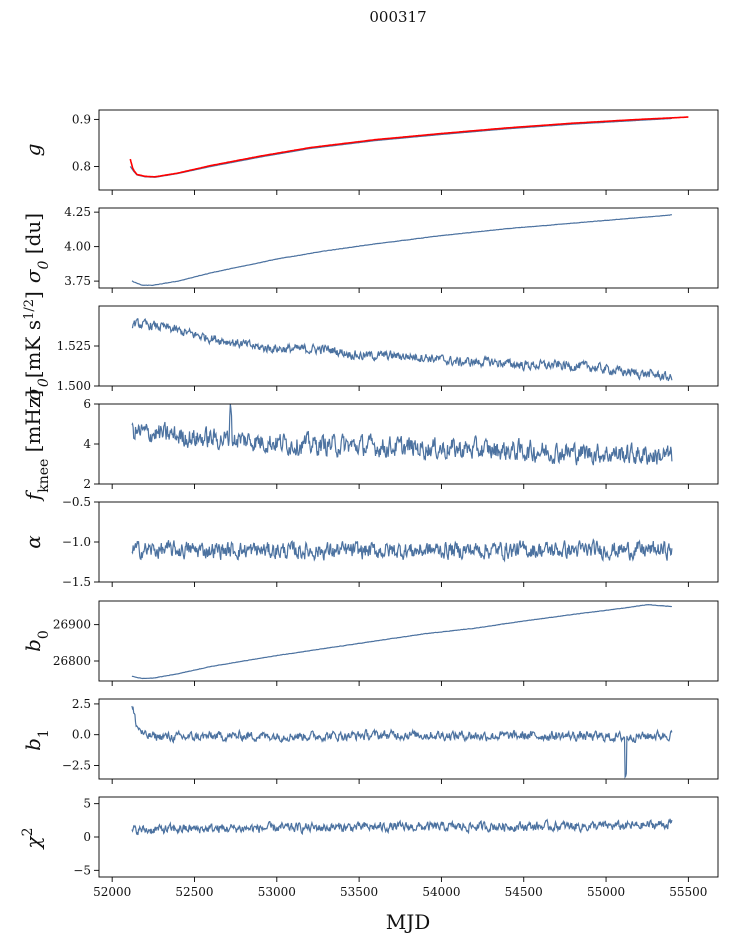  Describe the element at coordinates (87, 804) in the screenshot. I see `y-tick-label: 5` at that location.